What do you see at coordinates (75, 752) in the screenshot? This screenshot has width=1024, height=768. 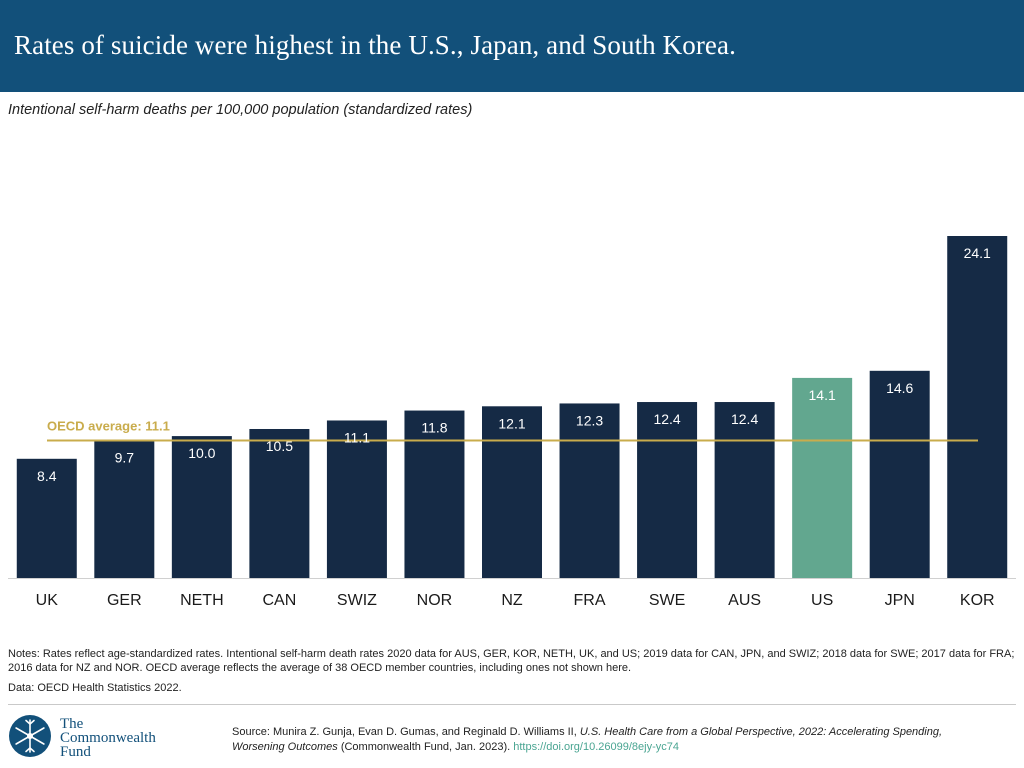 I see `logo-line-3: Fund` at bounding box center [75, 752].